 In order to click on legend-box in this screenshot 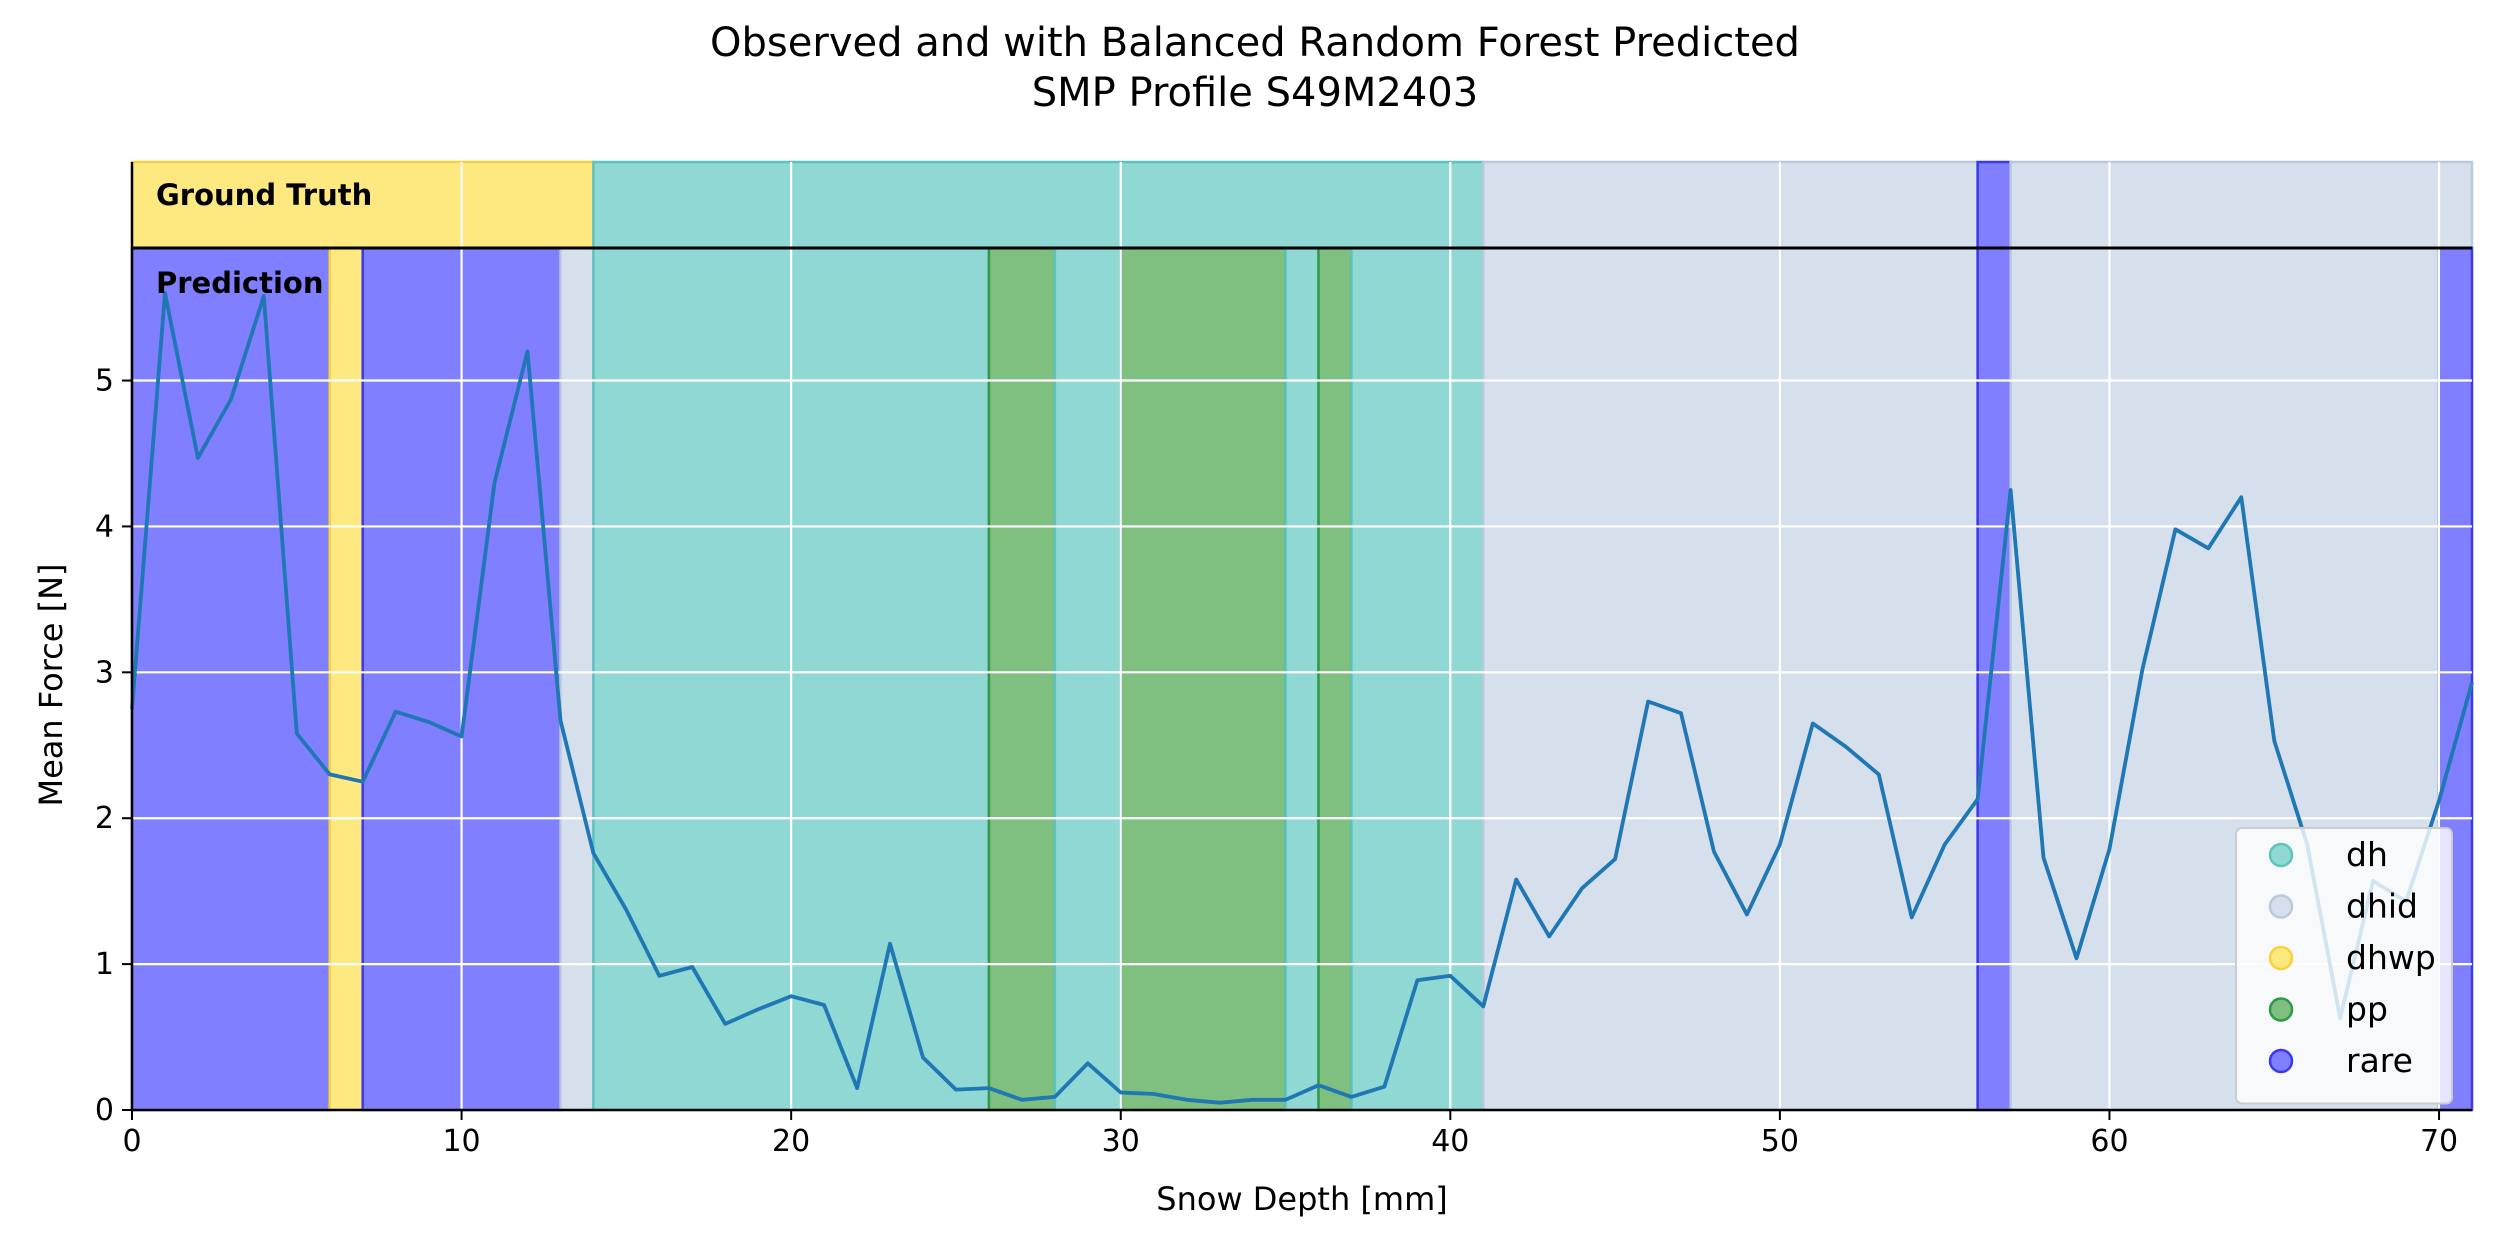, I will do `click(2344, 966)`.